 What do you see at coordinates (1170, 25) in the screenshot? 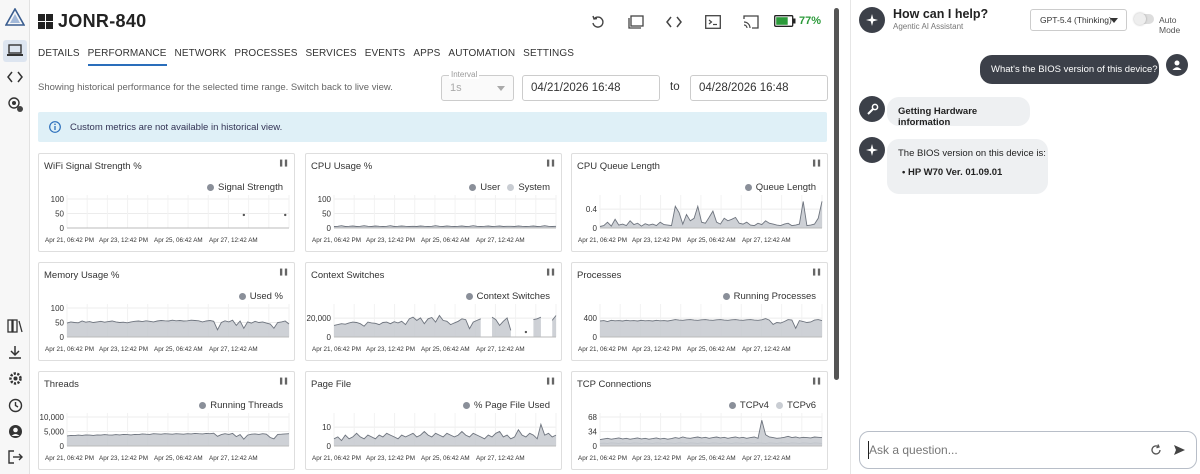
I see `auto-mode-label: Auto Mode` at bounding box center [1170, 25].